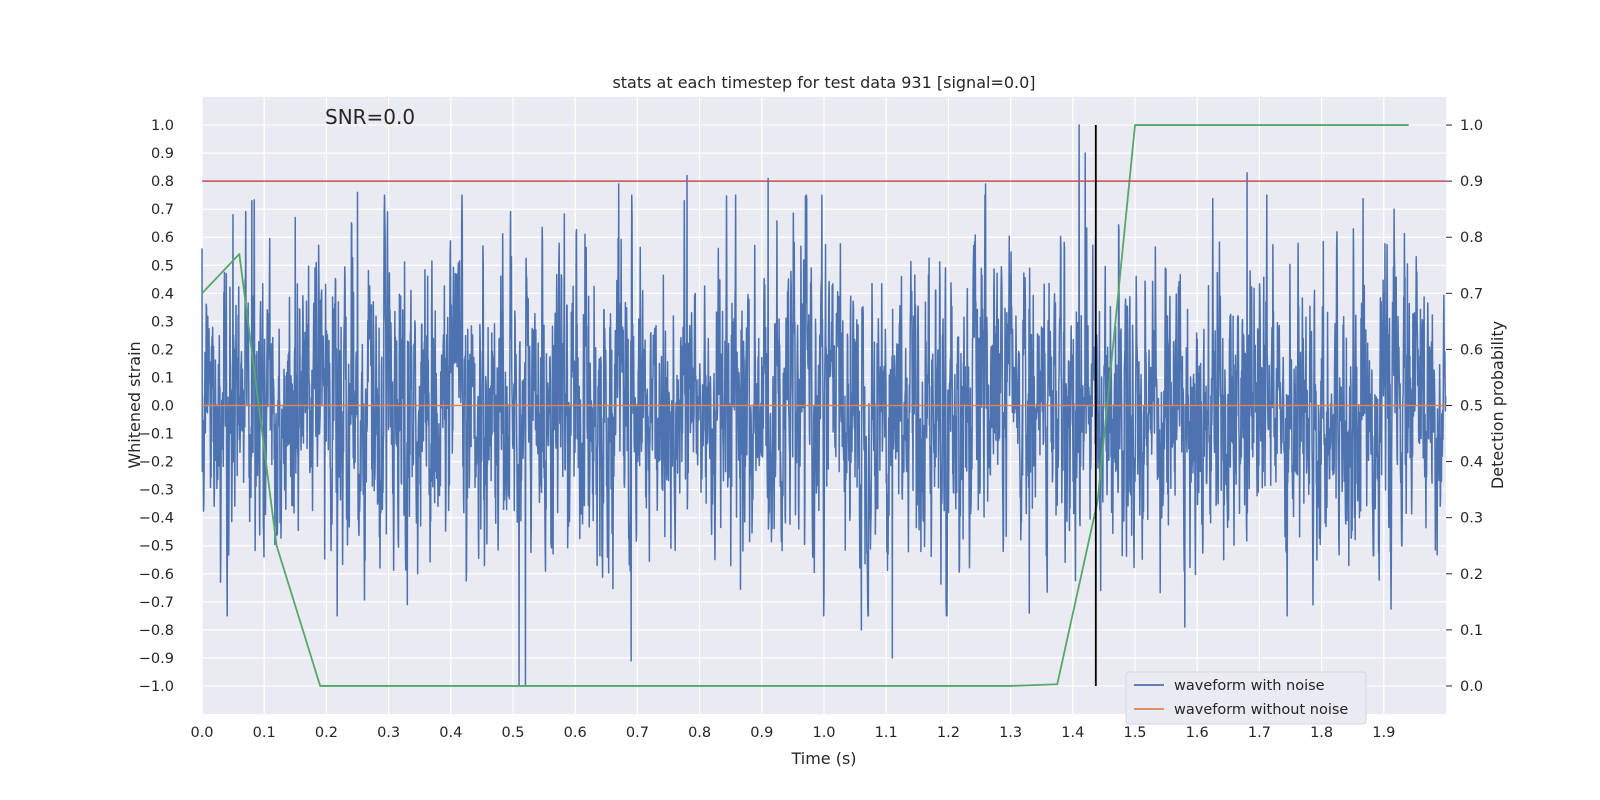 The width and height of the screenshot is (1600, 800). What do you see at coordinates (1471, 182) in the screenshot?
I see `y-right-tick-label: 0.9` at bounding box center [1471, 182].